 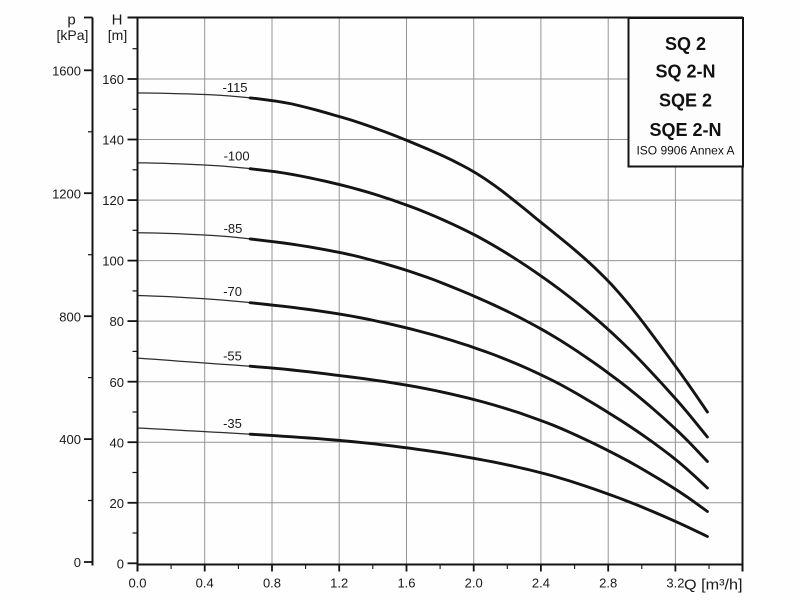 What do you see at coordinates (117, 35) in the screenshot?
I see `svg-text: [m]` at bounding box center [117, 35].